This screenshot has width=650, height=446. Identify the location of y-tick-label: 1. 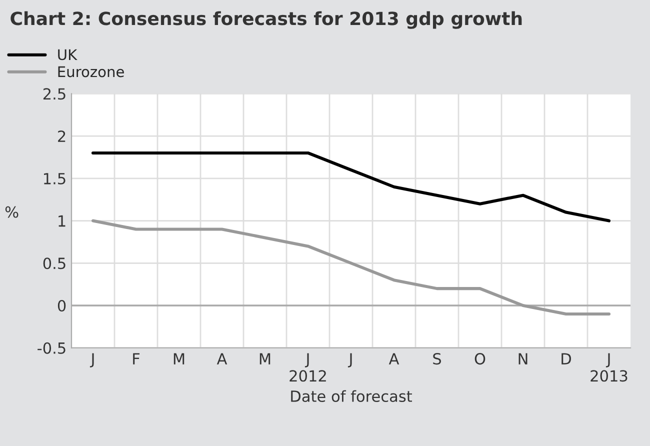
(62, 221).